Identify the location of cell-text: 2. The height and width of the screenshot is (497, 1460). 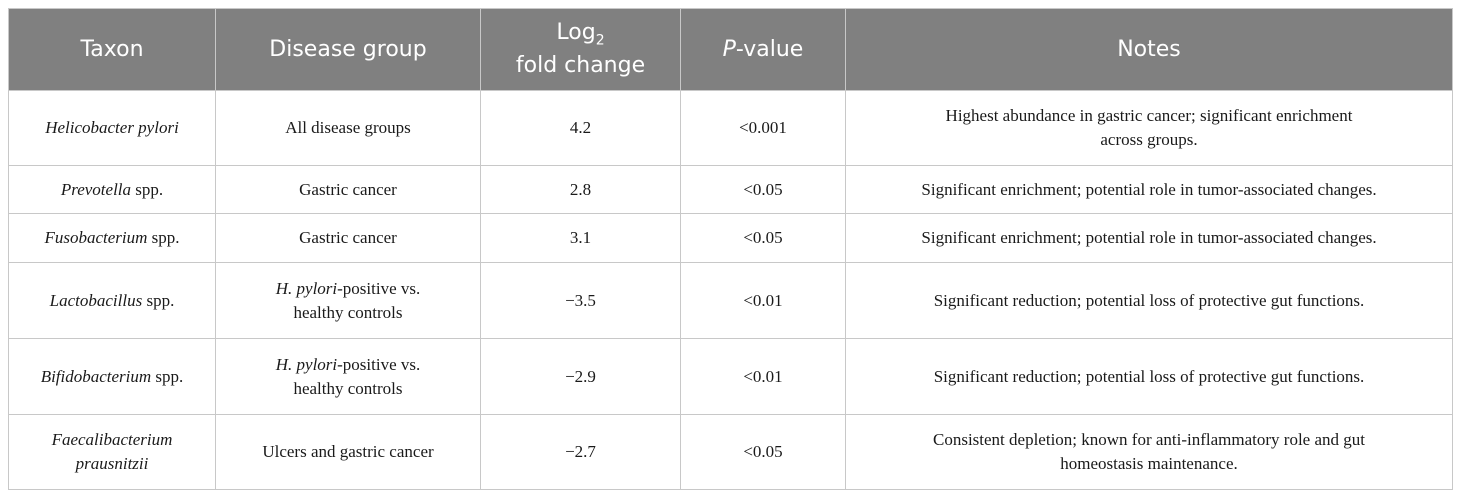
(600, 40).